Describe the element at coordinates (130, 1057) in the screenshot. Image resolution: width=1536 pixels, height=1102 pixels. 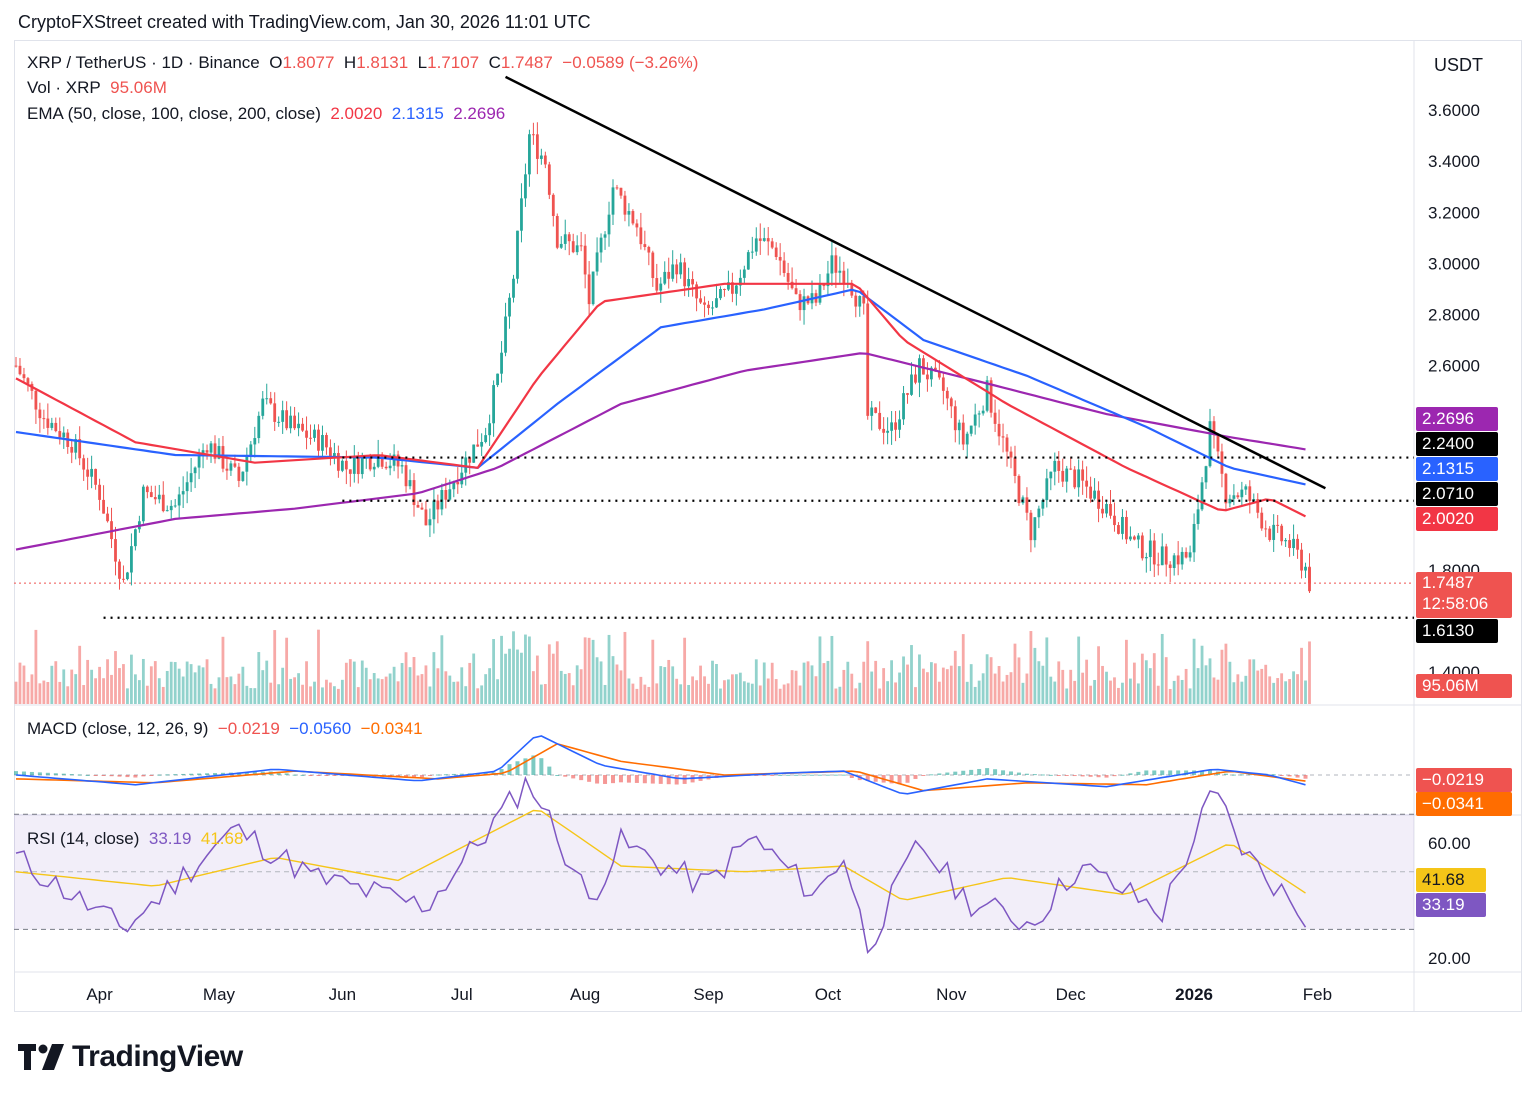
I see `tradingview-logo: TradingView` at that location.